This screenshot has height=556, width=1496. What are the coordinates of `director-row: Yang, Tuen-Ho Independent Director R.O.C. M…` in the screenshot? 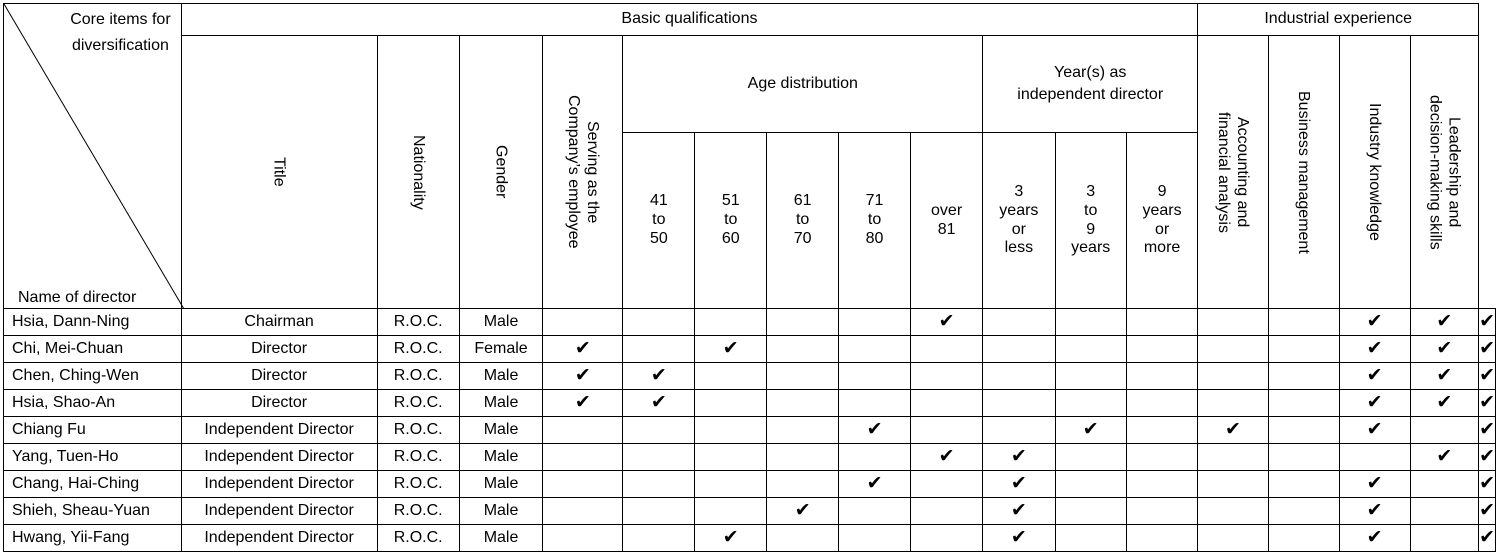 It's located at (749, 457).